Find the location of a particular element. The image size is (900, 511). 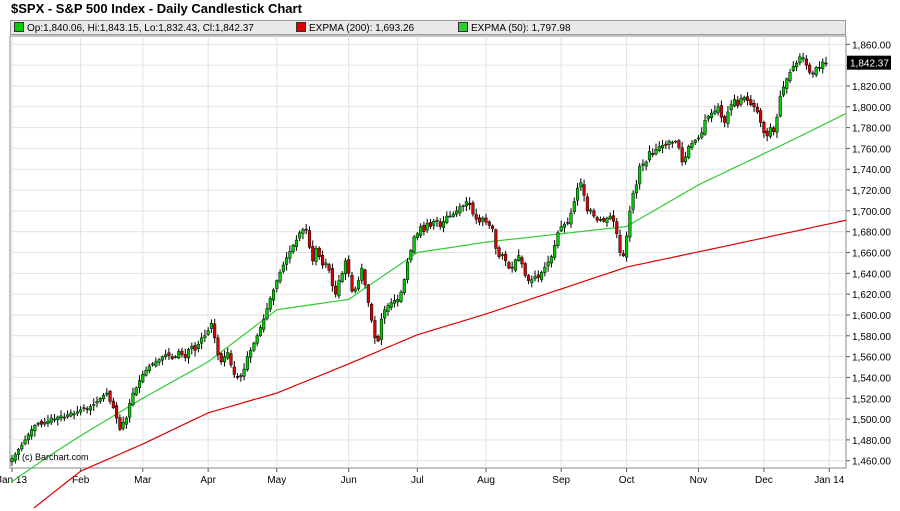

y-tick-label: 1,580.00 is located at coordinates (871, 337).